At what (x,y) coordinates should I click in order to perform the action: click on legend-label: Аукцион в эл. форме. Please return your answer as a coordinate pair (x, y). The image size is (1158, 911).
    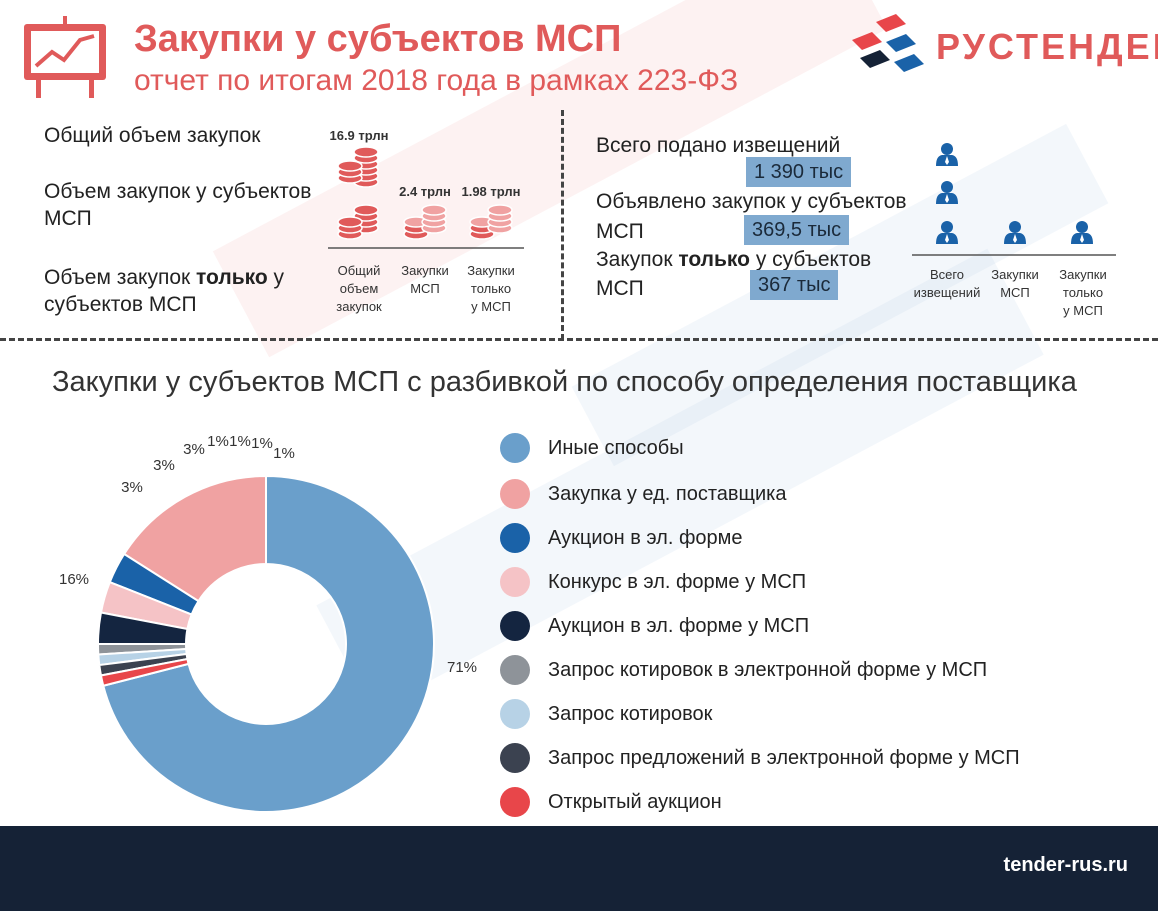
    Looking at the image, I should click on (645, 537).